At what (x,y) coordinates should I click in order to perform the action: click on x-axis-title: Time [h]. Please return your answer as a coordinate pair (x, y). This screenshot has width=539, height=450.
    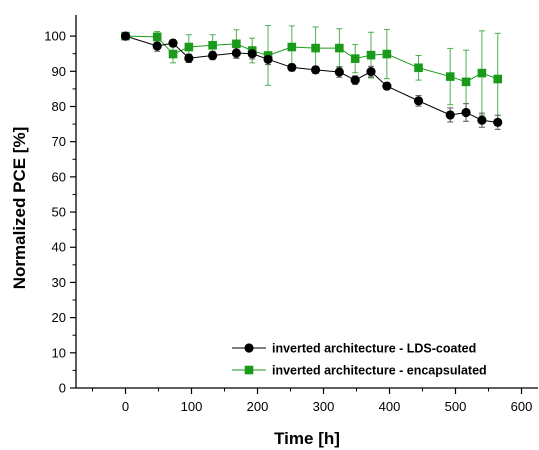
    Looking at the image, I should click on (307, 438).